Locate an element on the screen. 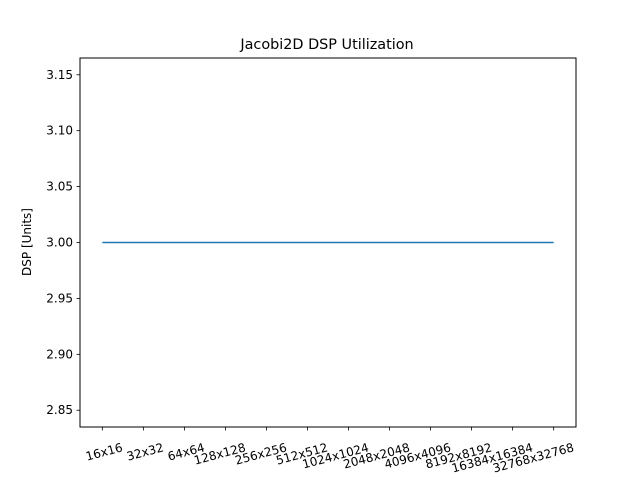  y-axis-label: DSP [Units] is located at coordinates (27, 242).